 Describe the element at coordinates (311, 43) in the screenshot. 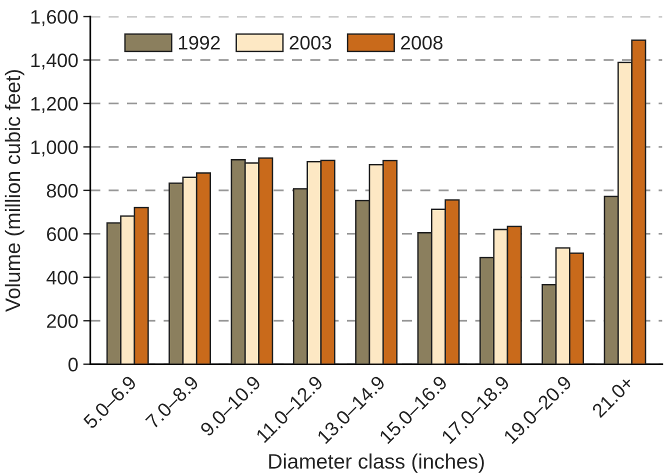

I see `legend-label: 2003` at that location.